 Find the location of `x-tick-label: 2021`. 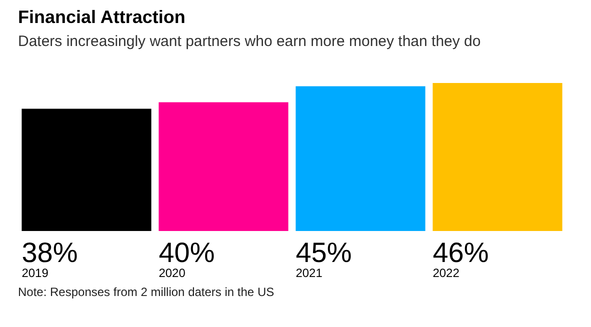

x-tick-label: 2021 is located at coordinates (309, 273).